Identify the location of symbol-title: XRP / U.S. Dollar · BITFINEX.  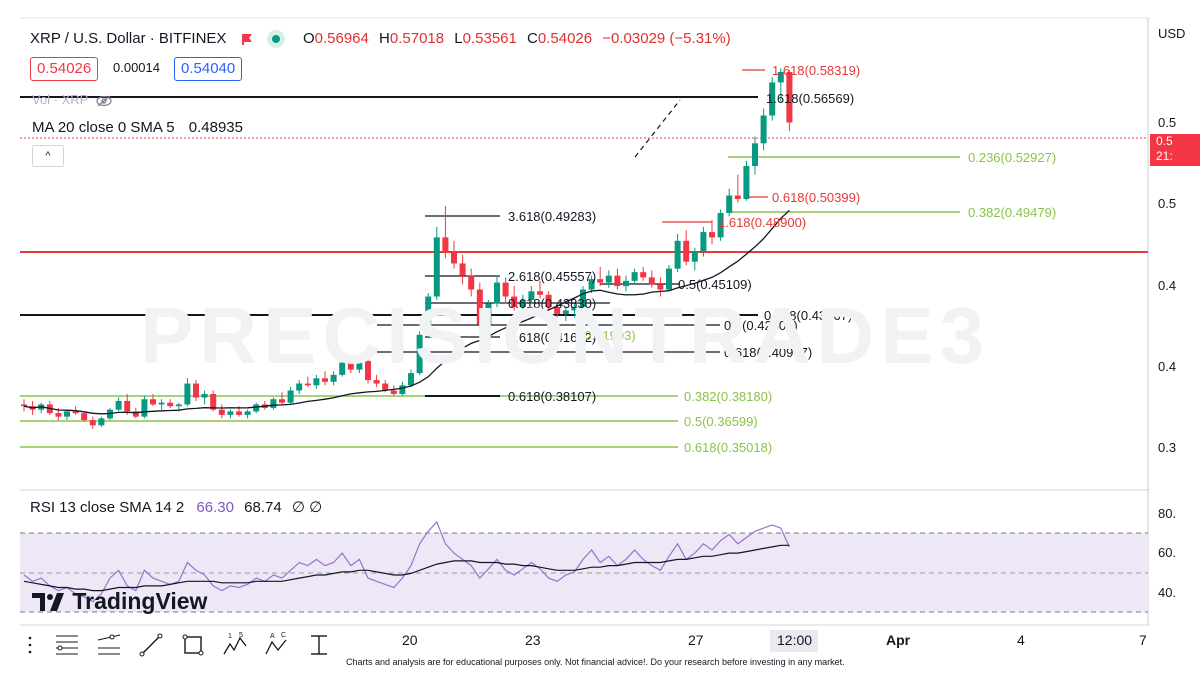
(128, 38).